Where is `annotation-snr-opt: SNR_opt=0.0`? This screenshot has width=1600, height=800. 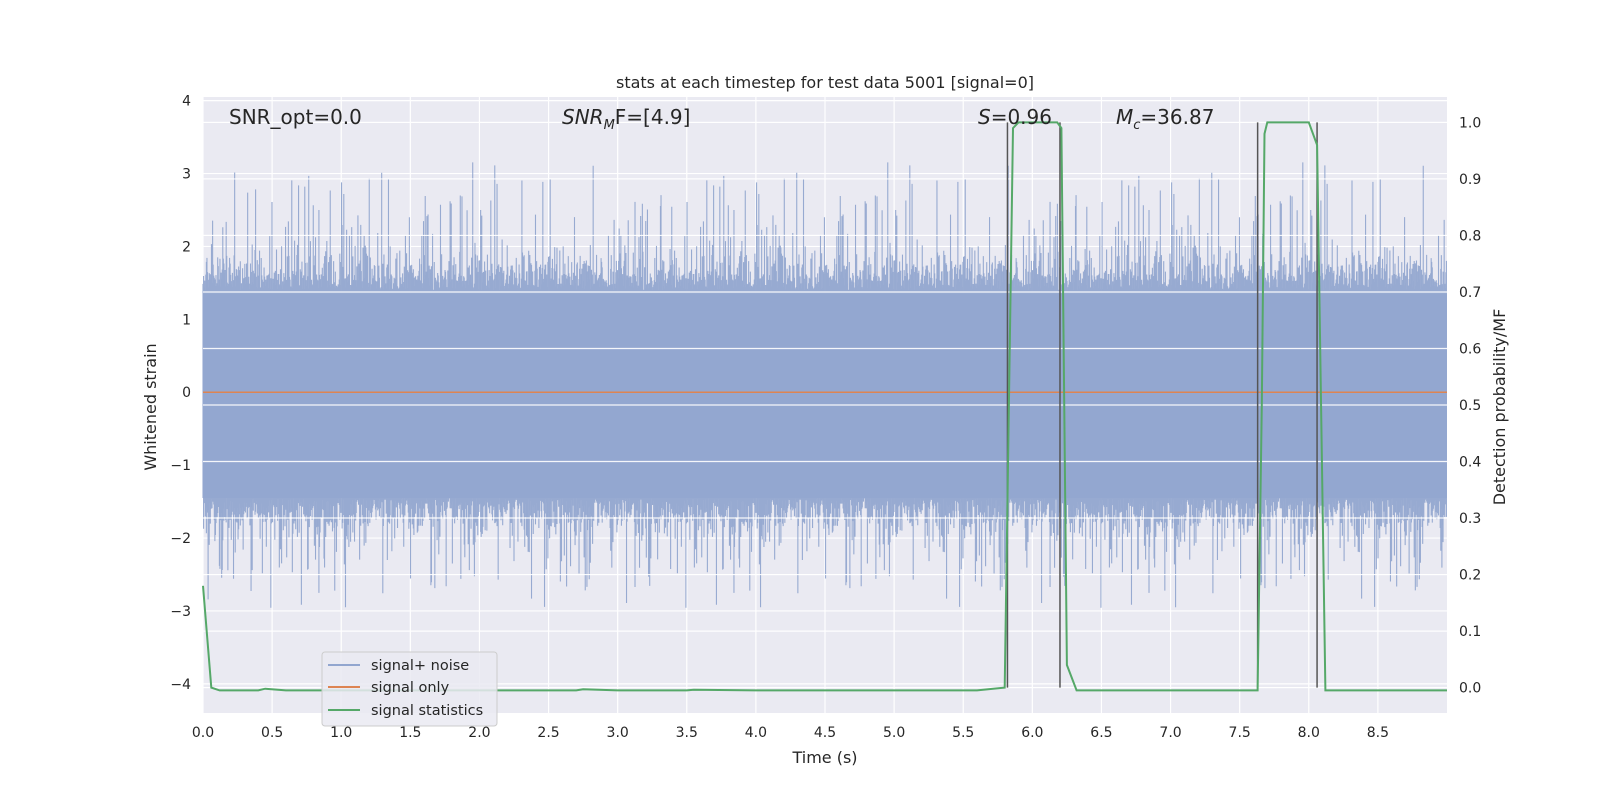
annotation-snr-opt: SNR_opt=0.0 is located at coordinates (295, 117).